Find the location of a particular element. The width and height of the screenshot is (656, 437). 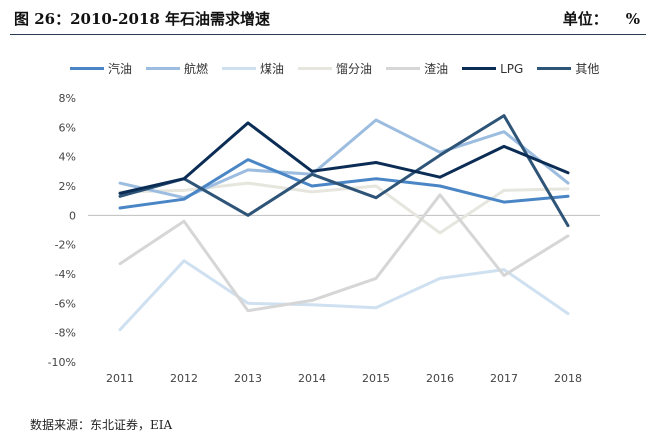

chart-legend: 汽油 航燃 煤油 馏分油 渣油 LPG 其他 is located at coordinates (341, 68).